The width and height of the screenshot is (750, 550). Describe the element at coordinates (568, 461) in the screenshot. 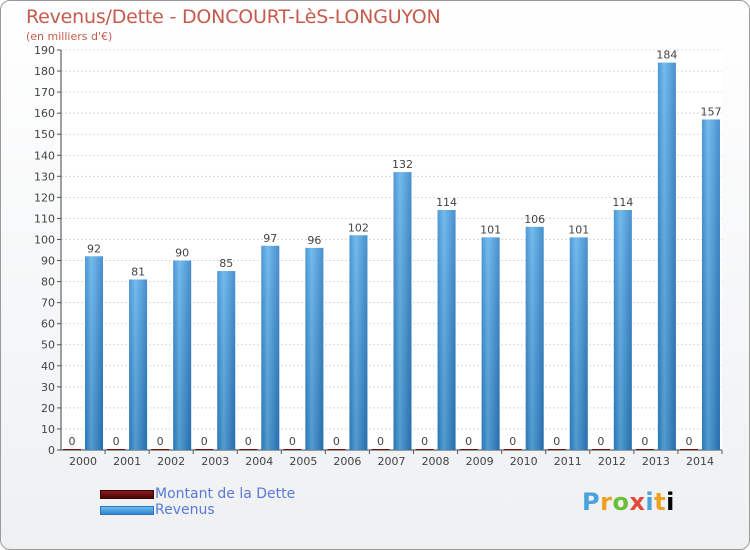

I see `x-tick-label: 2011` at that location.